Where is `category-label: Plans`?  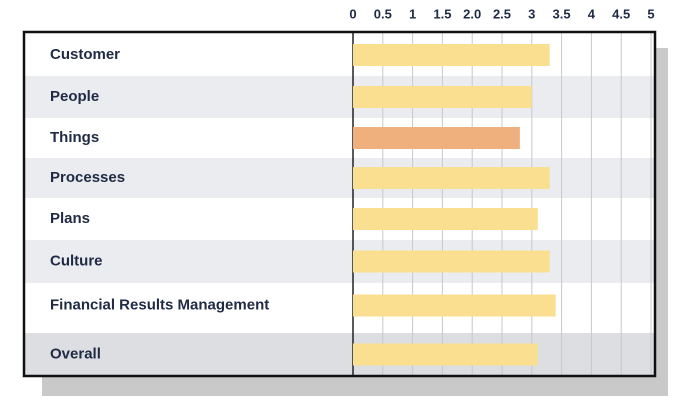
category-label: Plans is located at coordinates (70, 218).